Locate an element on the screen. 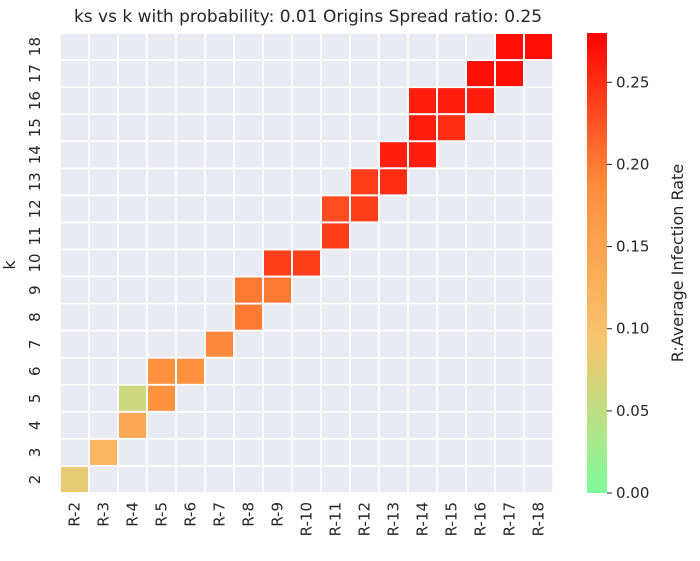 The width and height of the screenshot is (700, 561). y-tick-label: 14 is located at coordinates (35, 154).